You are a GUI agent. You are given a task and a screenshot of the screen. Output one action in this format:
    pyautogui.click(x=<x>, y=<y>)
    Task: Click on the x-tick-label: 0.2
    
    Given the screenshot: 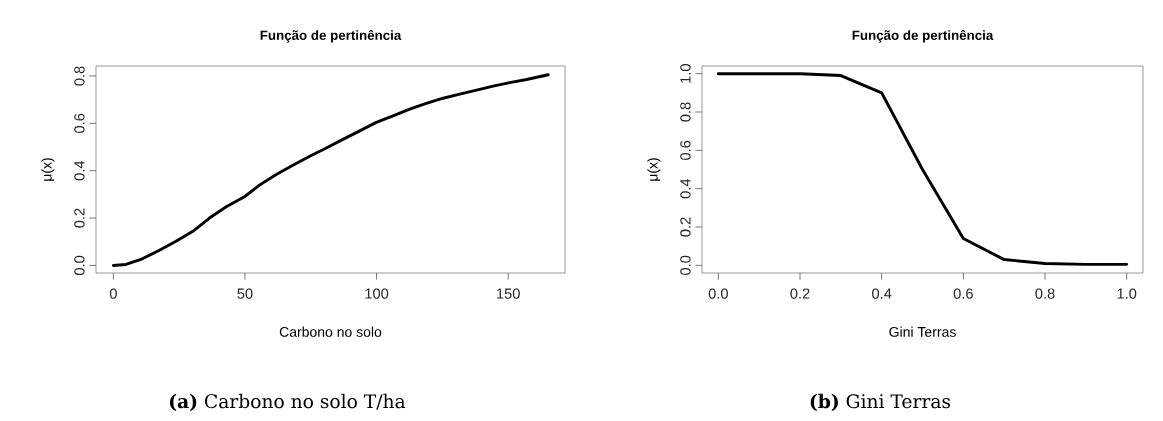 What is the action you would take?
    pyautogui.click(x=800, y=293)
    